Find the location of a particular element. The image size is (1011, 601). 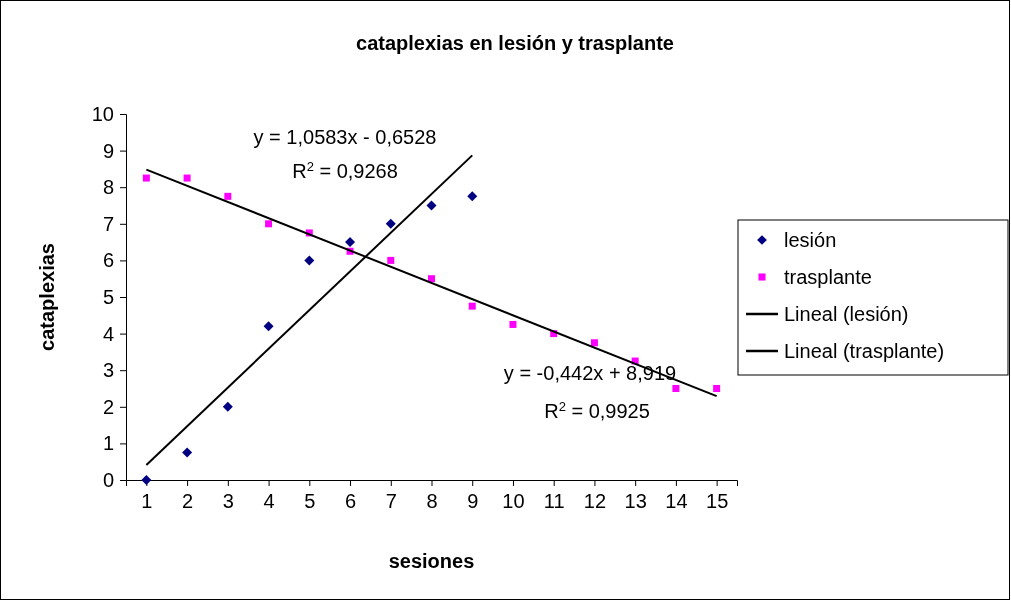

x-tick-label: 13 is located at coordinates (635, 501).